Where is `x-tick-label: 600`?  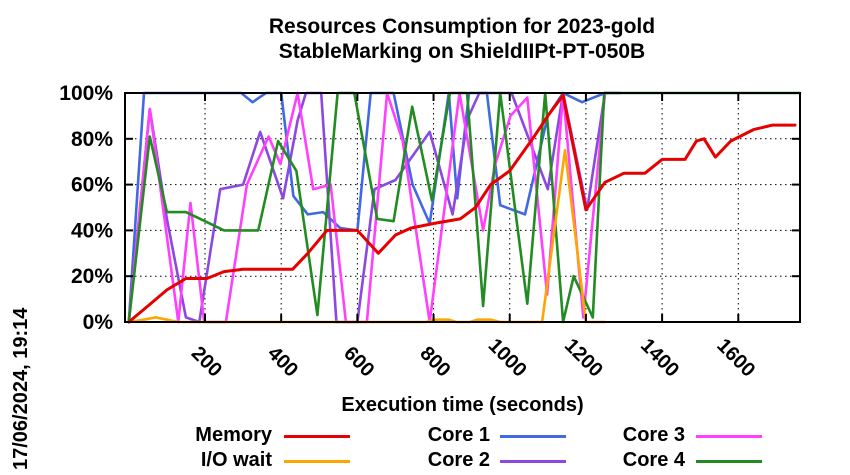
x-tick-label: 600 is located at coordinates (358, 361).